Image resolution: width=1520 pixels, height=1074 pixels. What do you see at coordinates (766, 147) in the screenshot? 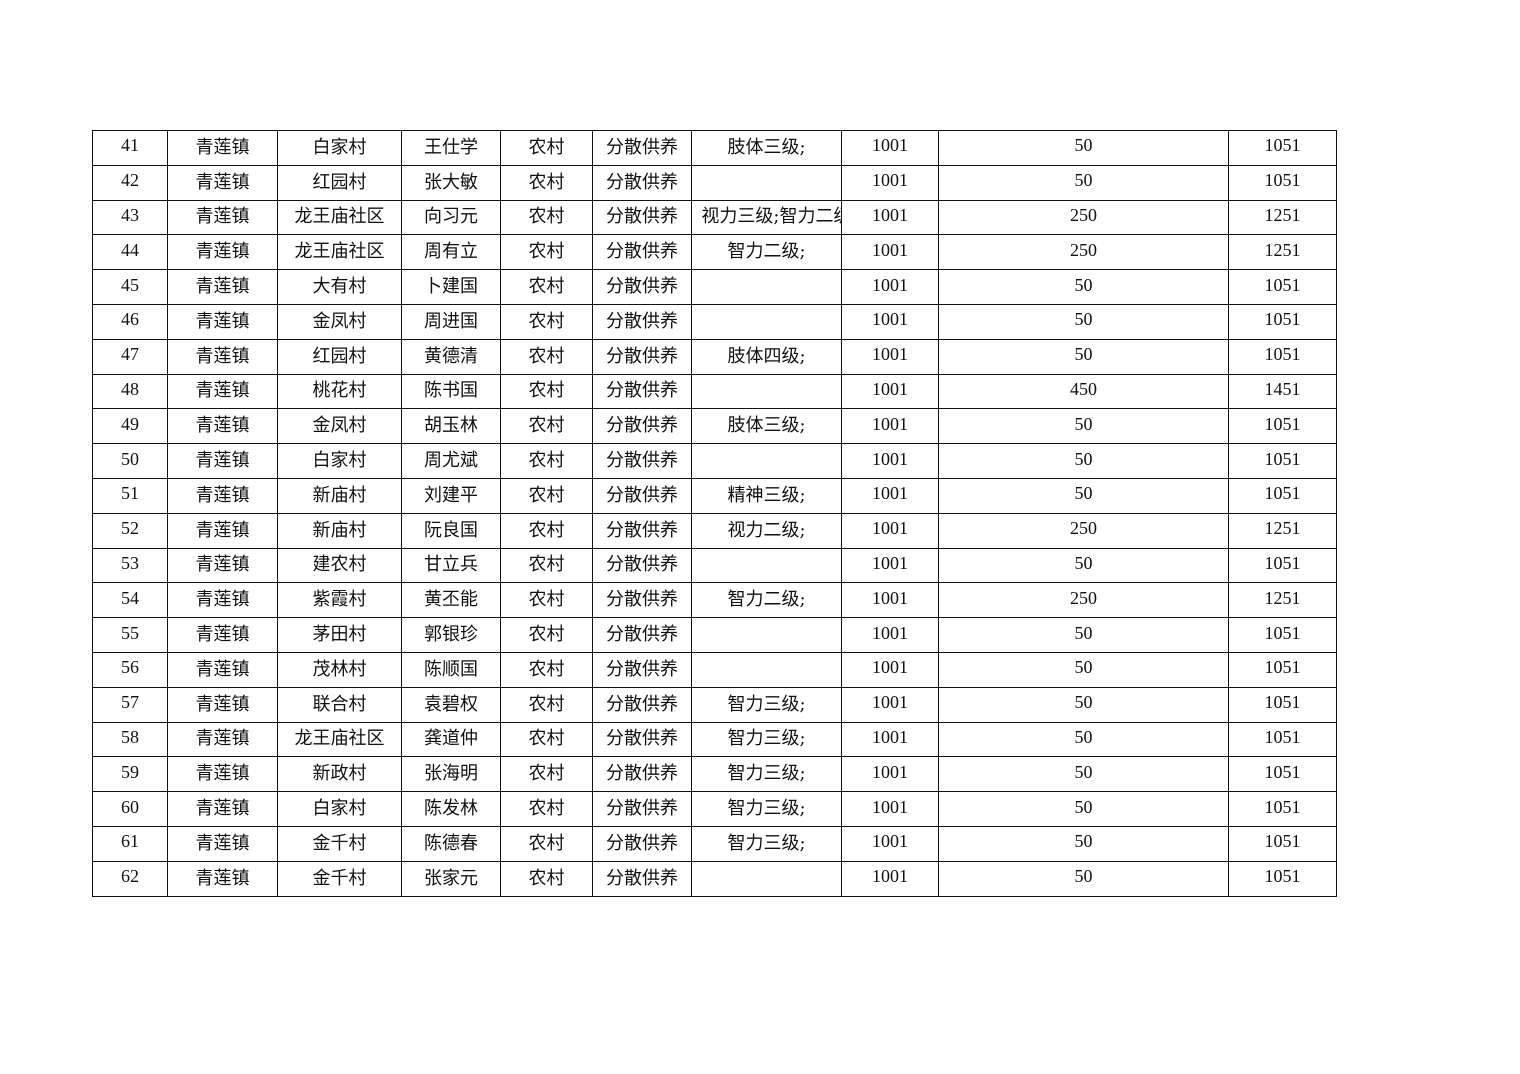
I see `disability-level-text: 肢体三级;` at bounding box center [766, 147].